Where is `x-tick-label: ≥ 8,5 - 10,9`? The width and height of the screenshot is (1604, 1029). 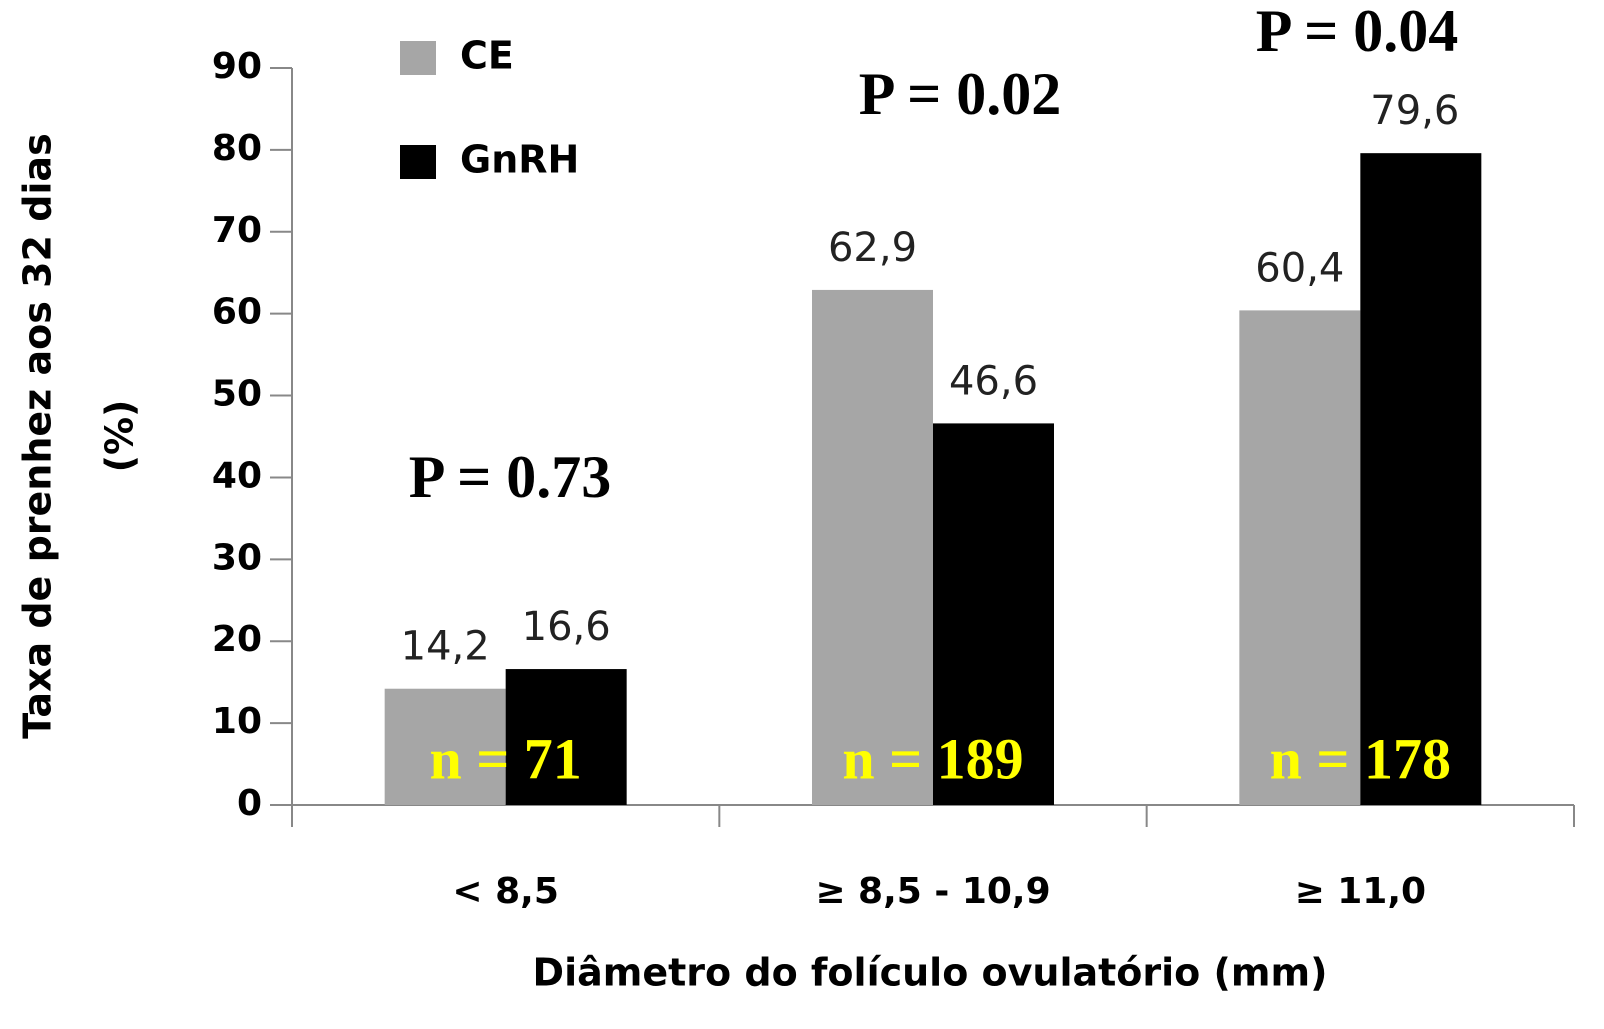 x-tick-label: ≥ 8,5 - 10,9 is located at coordinates (932, 891).